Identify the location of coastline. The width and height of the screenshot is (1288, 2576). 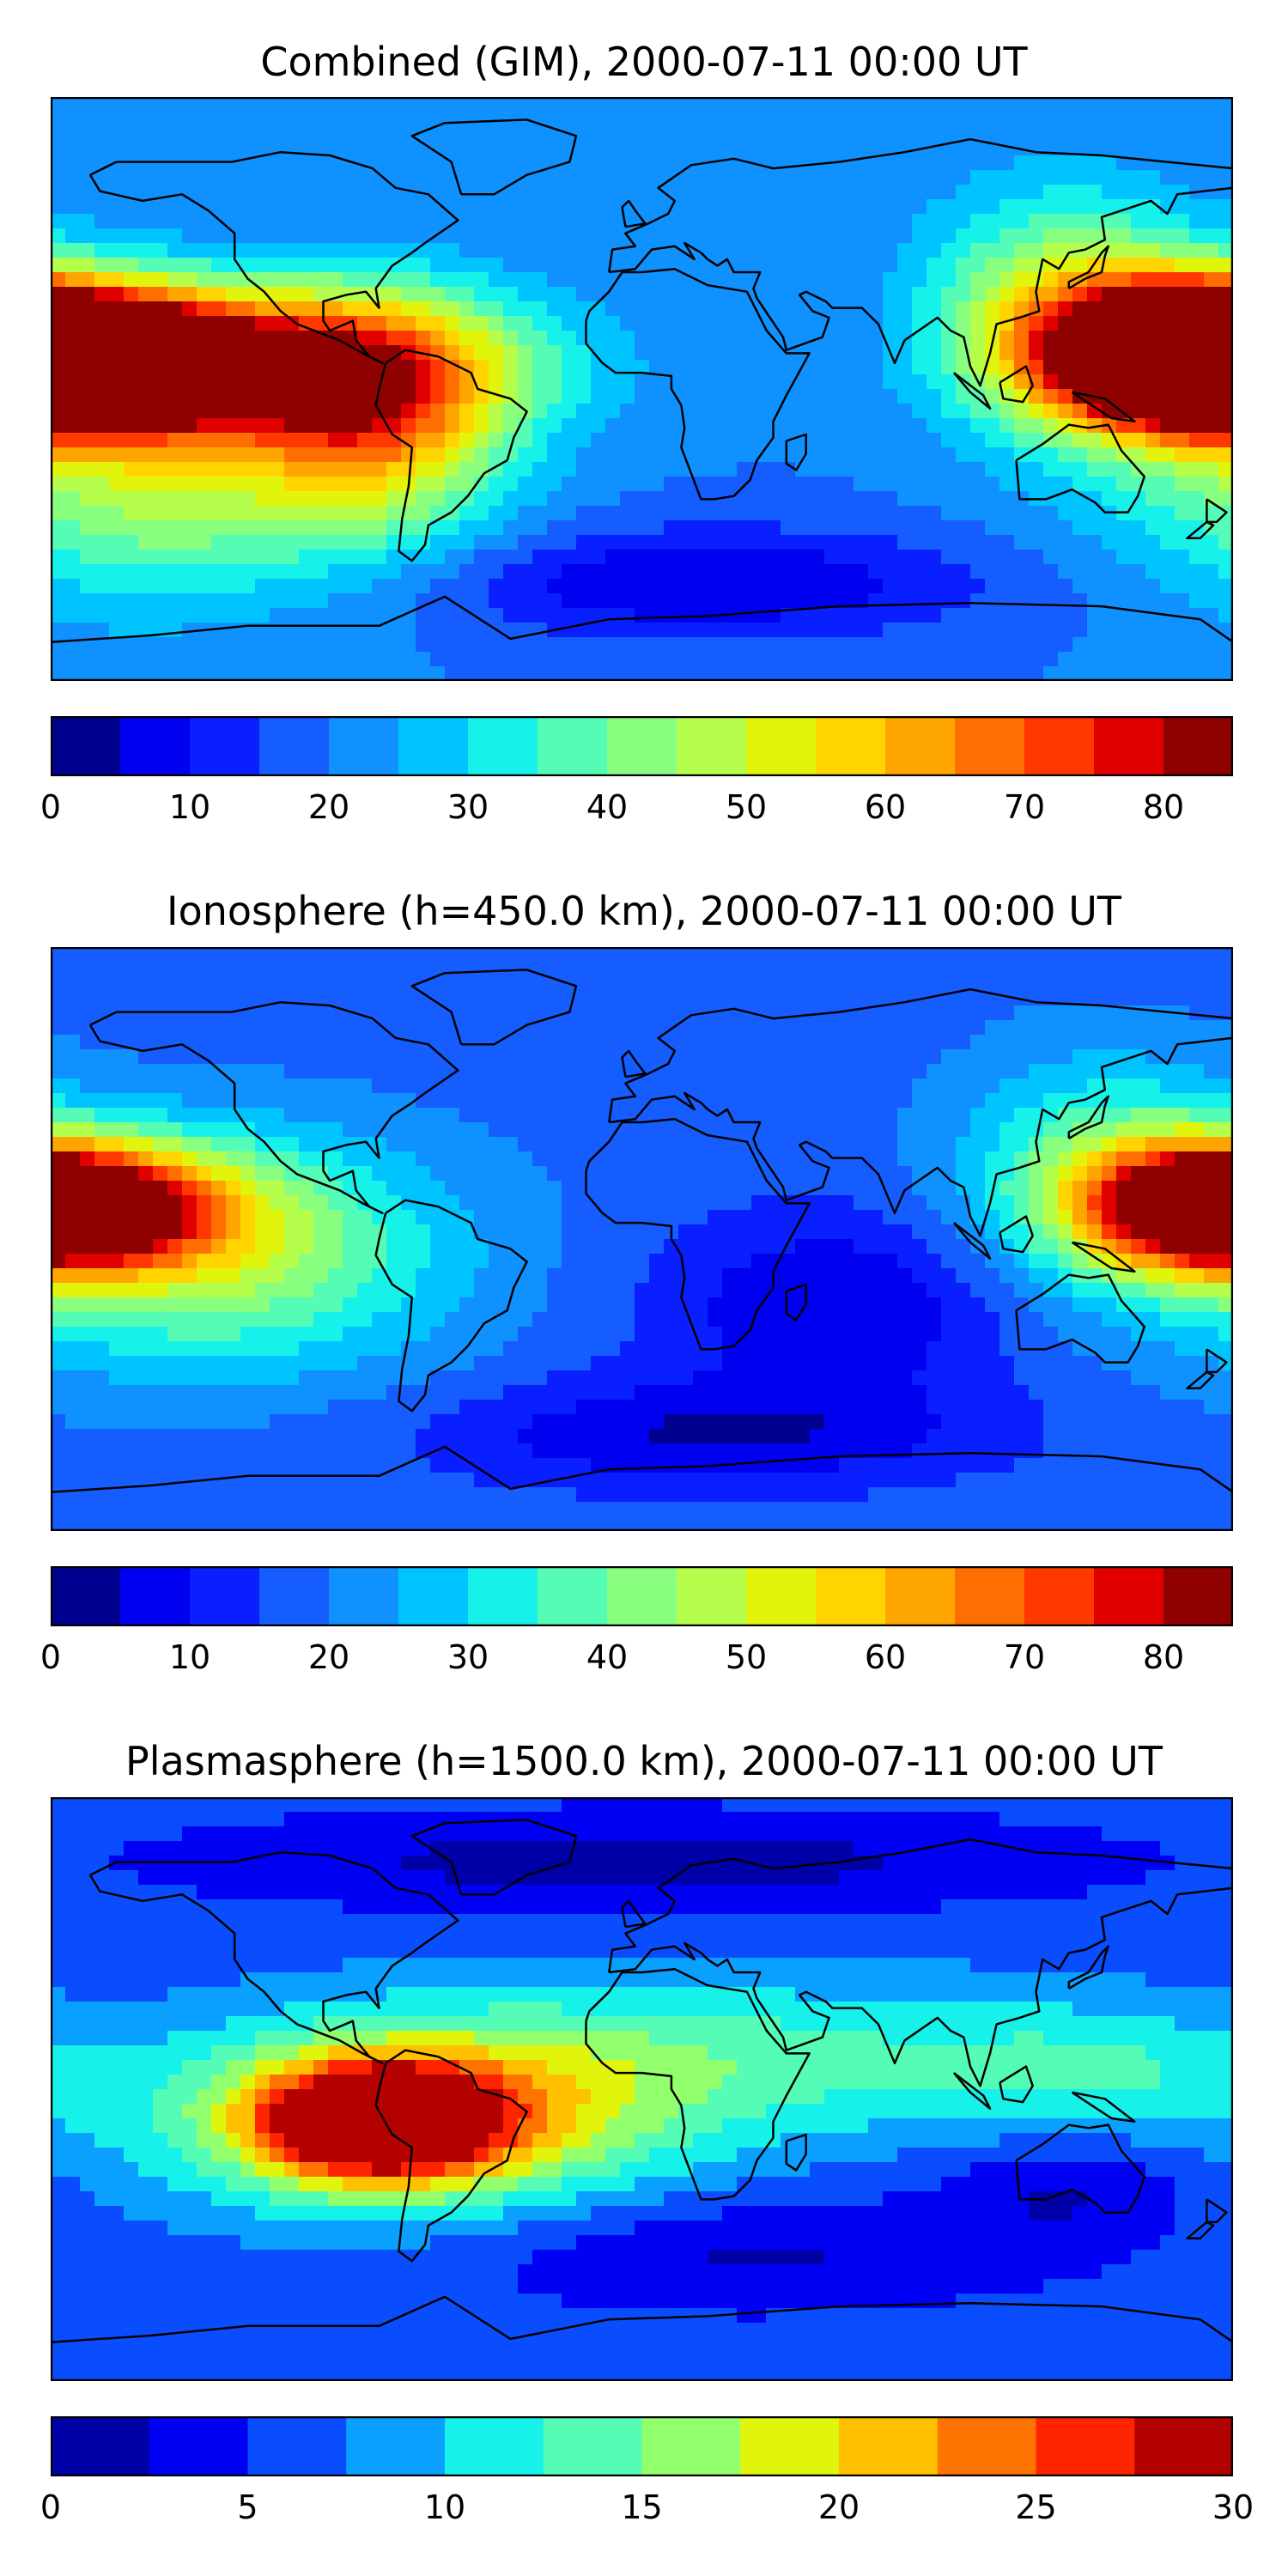
(1080, 468).